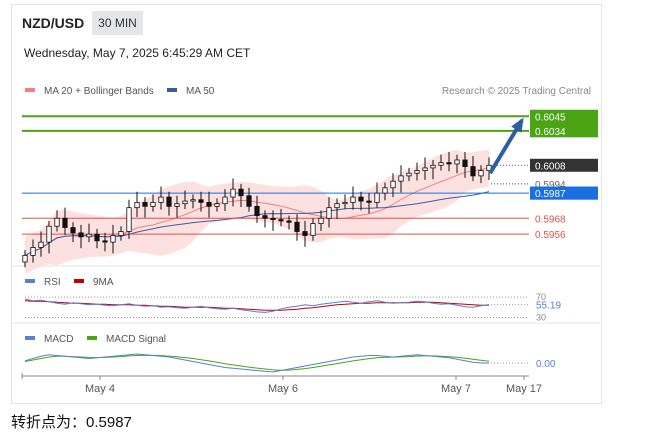  I want to click on pivot-tag-overlay, so click(564, 193).